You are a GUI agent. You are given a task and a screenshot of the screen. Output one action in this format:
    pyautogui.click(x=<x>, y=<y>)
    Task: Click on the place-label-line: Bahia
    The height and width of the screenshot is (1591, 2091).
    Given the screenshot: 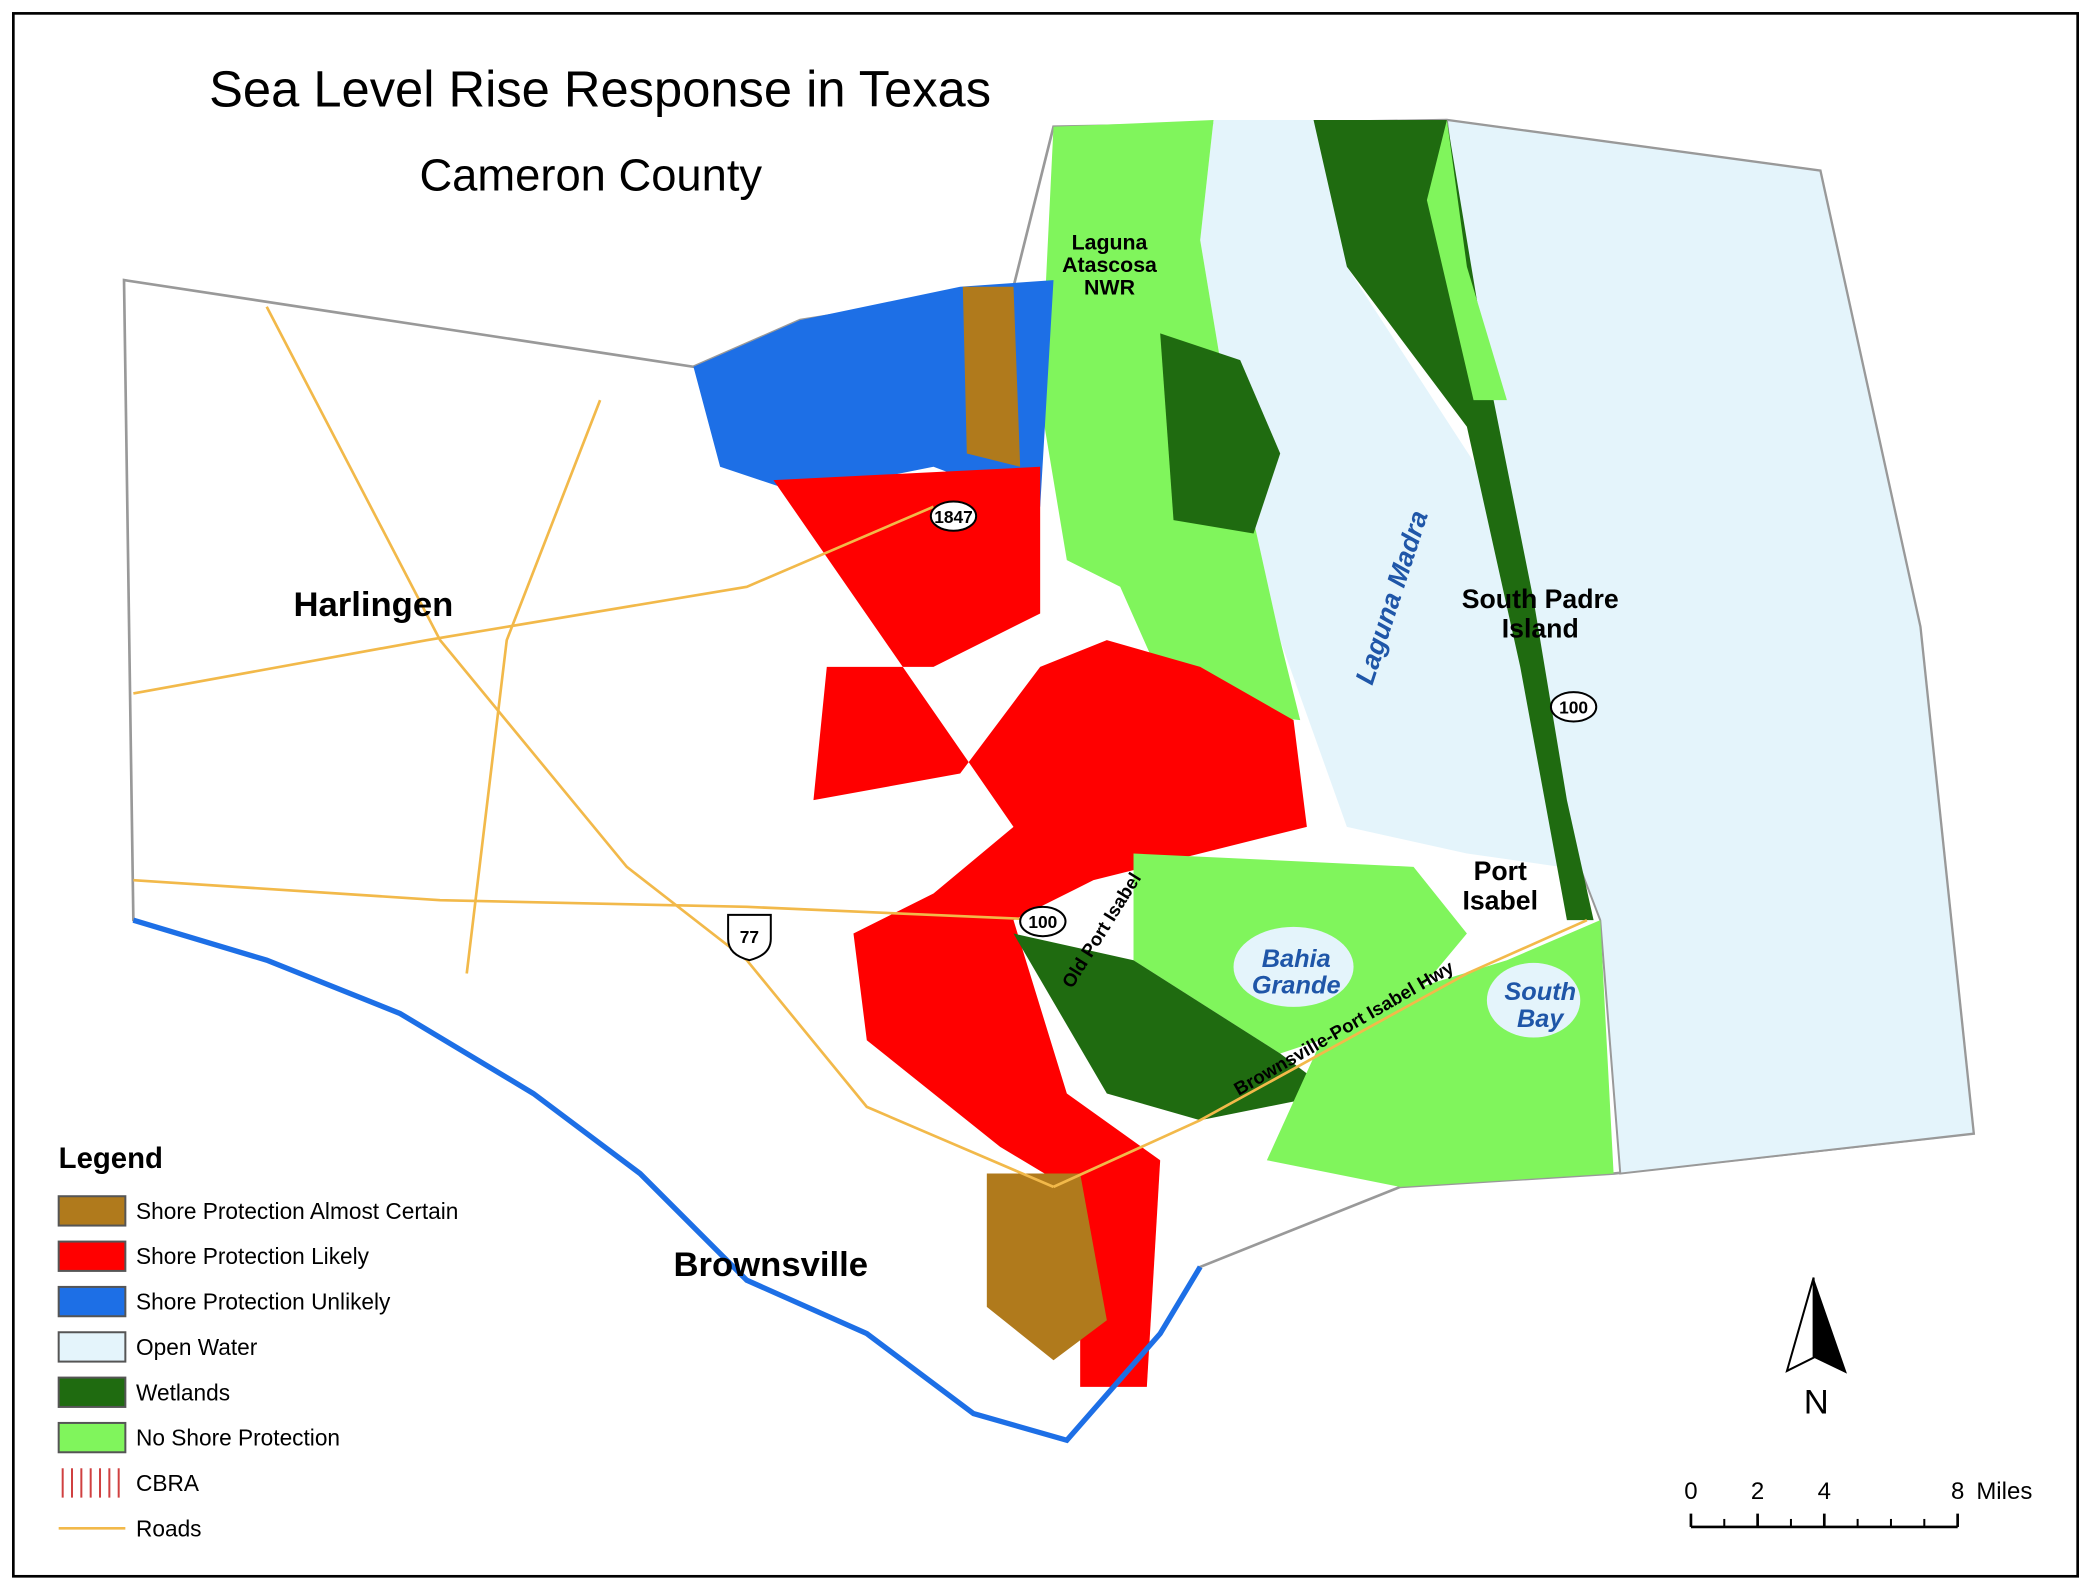 What is the action you would take?
    pyautogui.click(x=1296, y=959)
    